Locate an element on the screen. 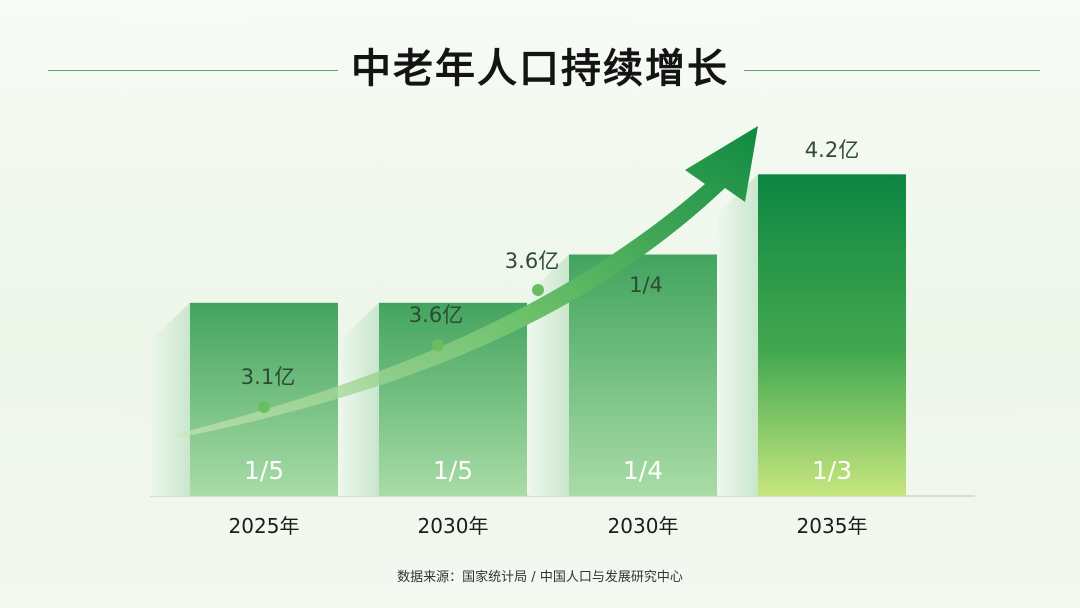 This screenshot has height=608, width=1080. bar-label-1: 1/5 is located at coordinates (264, 470).